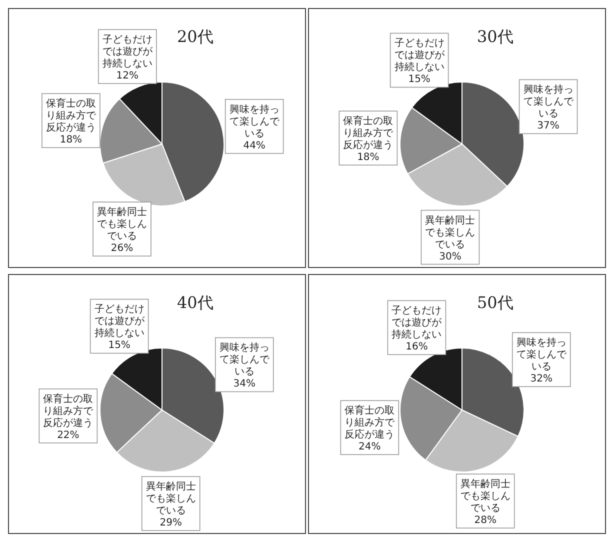  Describe the element at coordinates (195, 37) in the screenshot. I see `chart-title: 20代` at that location.